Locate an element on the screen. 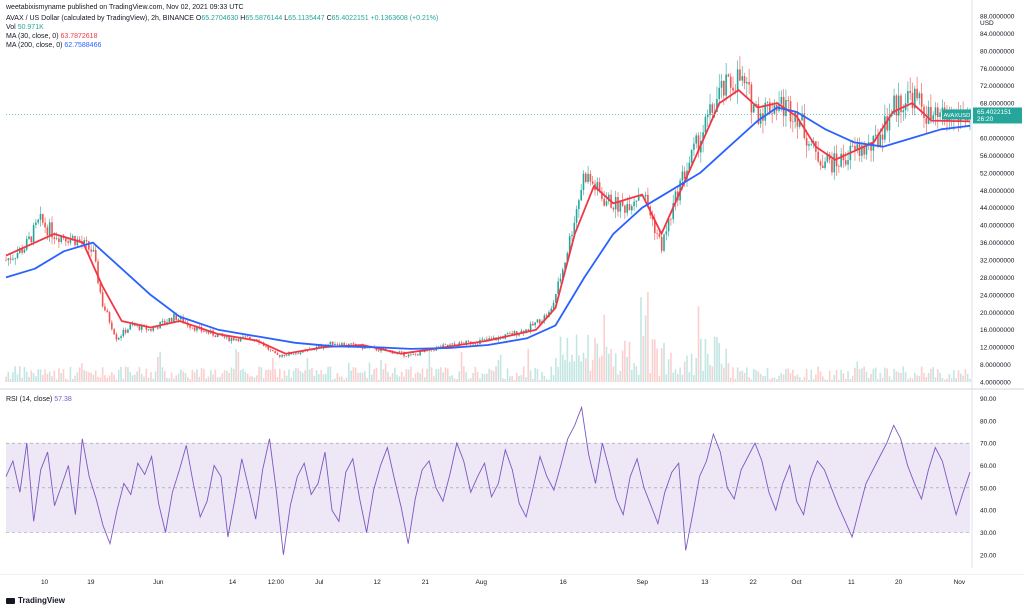 The height and width of the screenshot is (609, 1024). rsi-legend: RSI (14, close) 57.38 is located at coordinates (39, 399).